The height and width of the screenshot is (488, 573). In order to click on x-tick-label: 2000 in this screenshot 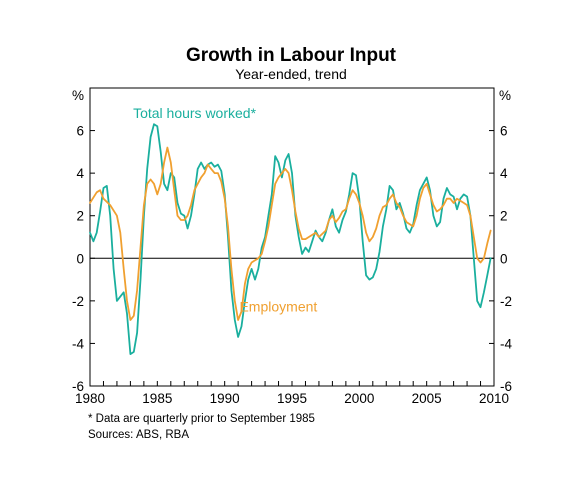, I will do `click(359, 398)`.